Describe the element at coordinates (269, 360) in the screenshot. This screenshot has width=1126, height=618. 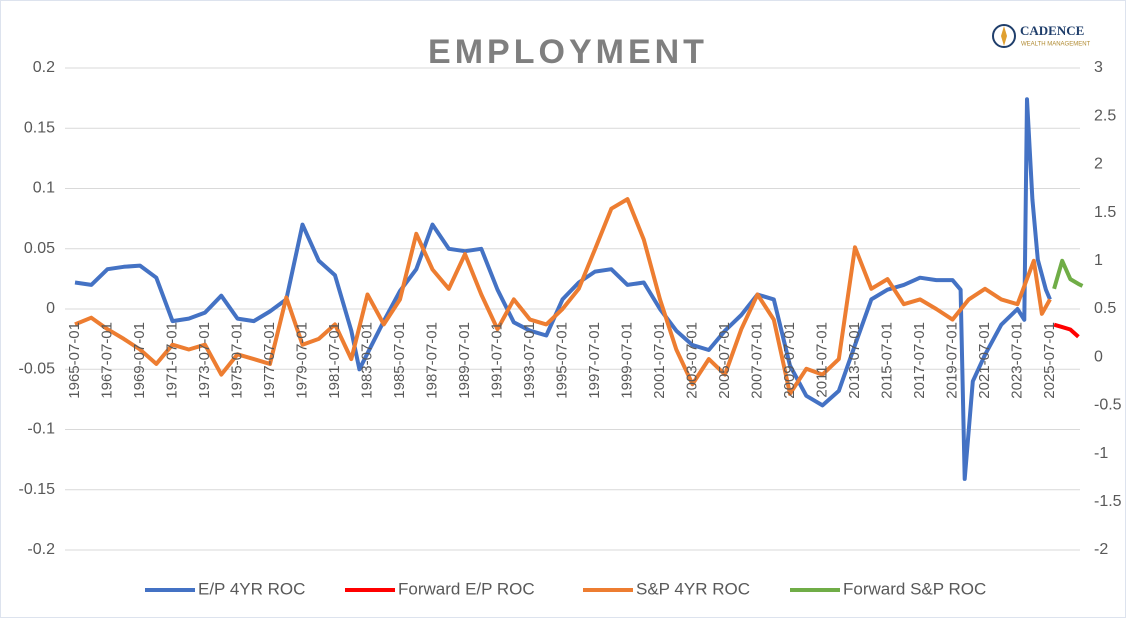
I see `x-tick-label: 1977-07-01` at that location.